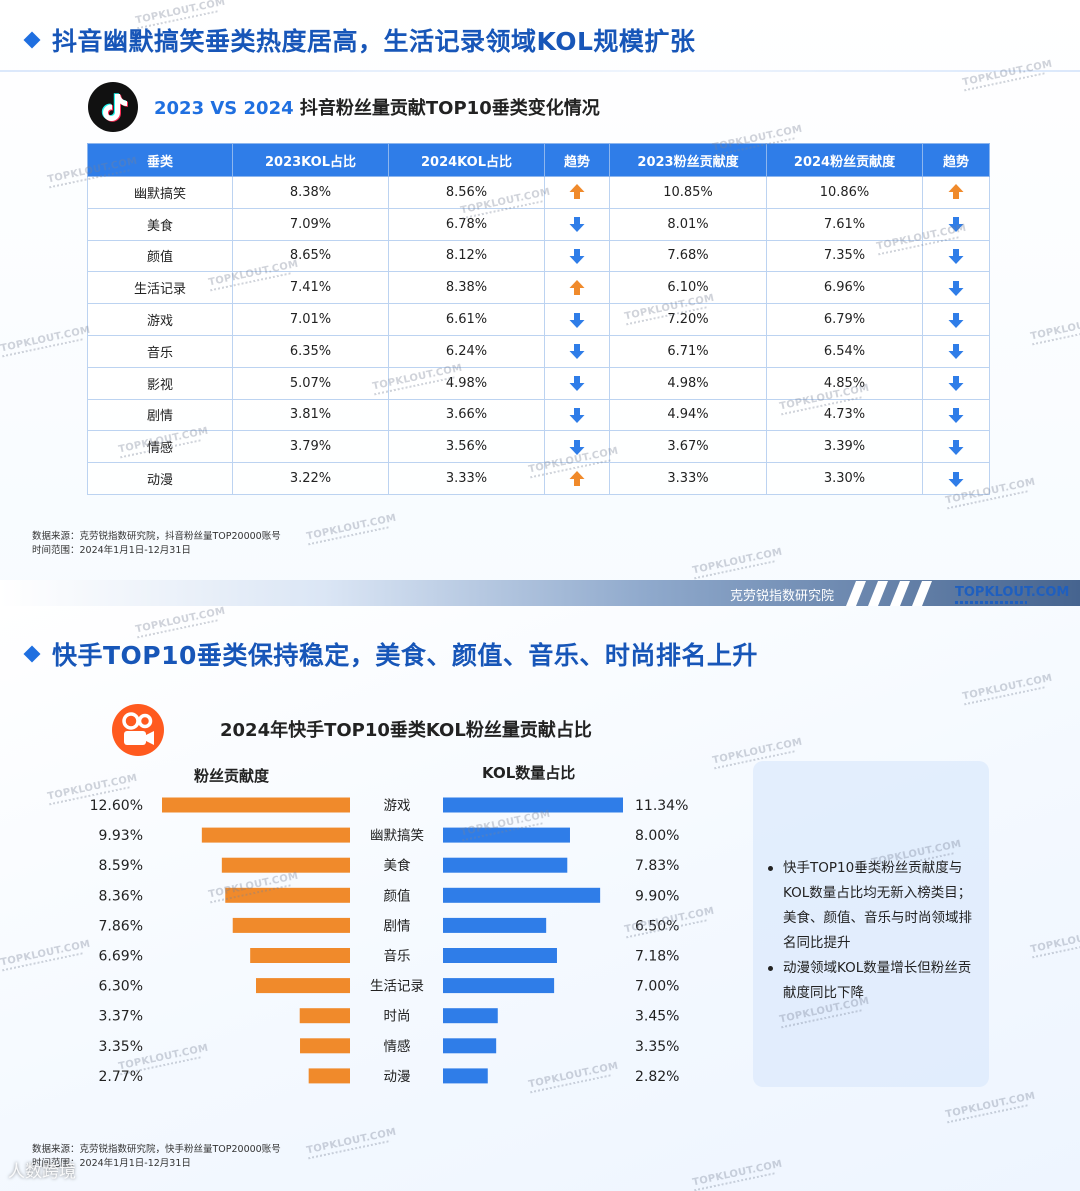 The width and height of the screenshot is (1080, 1191). Describe the element at coordinates (310, 192) in the screenshot. I see `table-cell-kol2023: 8.38%` at that location.